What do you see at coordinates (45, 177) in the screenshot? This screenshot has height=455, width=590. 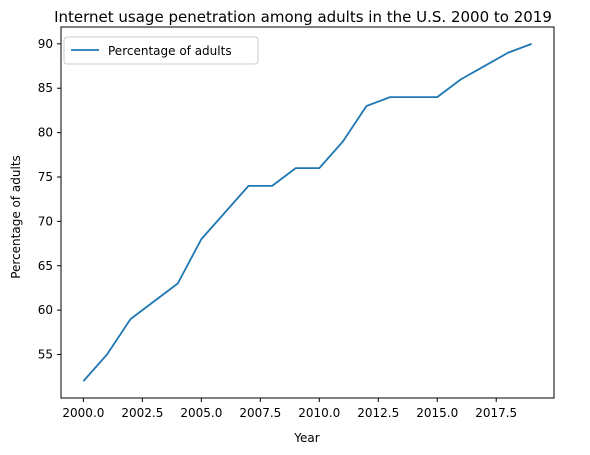 I see `y-tick-label: 75` at bounding box center [45, 177].